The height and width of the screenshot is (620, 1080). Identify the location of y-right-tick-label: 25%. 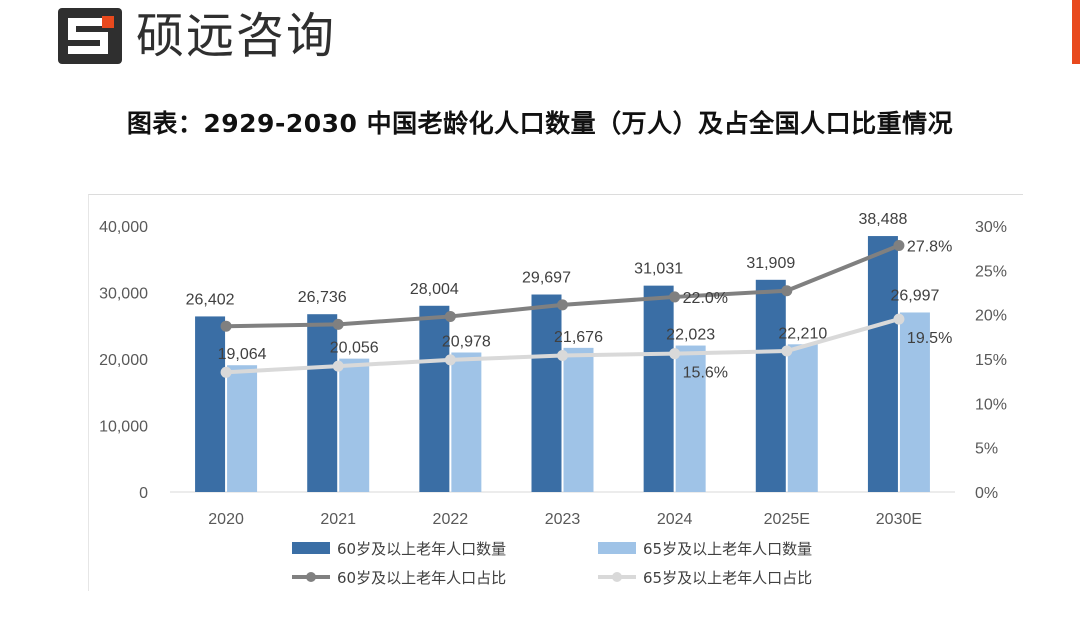
(991, 271).